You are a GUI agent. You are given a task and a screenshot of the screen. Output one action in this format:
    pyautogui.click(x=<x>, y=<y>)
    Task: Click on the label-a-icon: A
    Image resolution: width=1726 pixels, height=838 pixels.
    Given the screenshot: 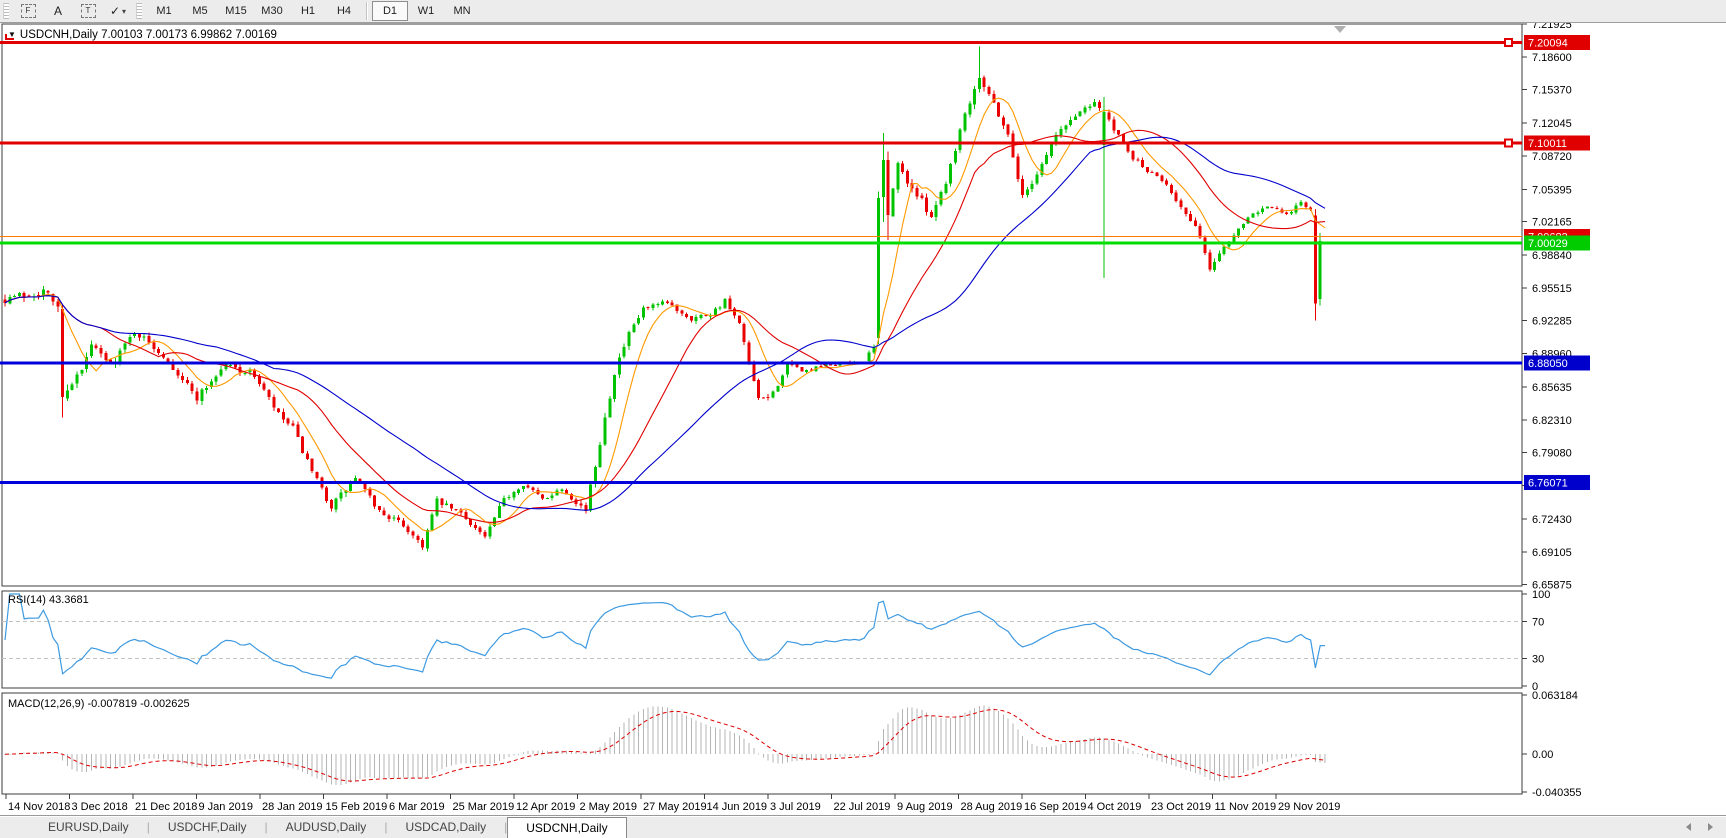 What is the action you would take?
    pyautogui.click(x=57, y=11)
    